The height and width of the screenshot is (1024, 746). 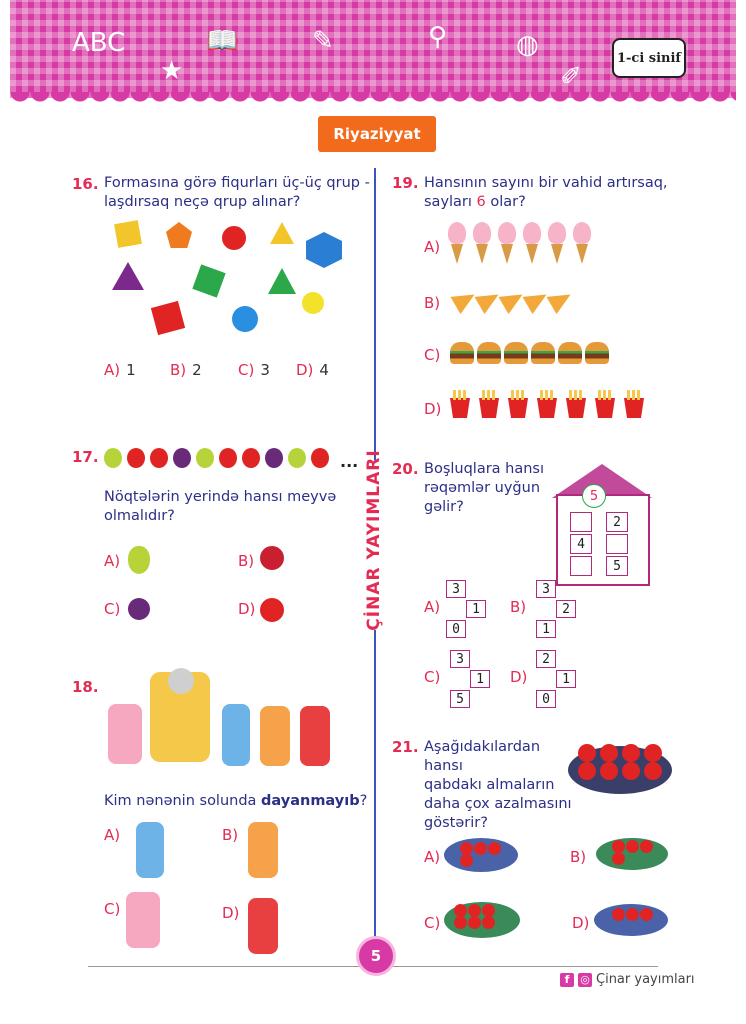 I want to click on option-value: 3, so click(x=265, y=370).